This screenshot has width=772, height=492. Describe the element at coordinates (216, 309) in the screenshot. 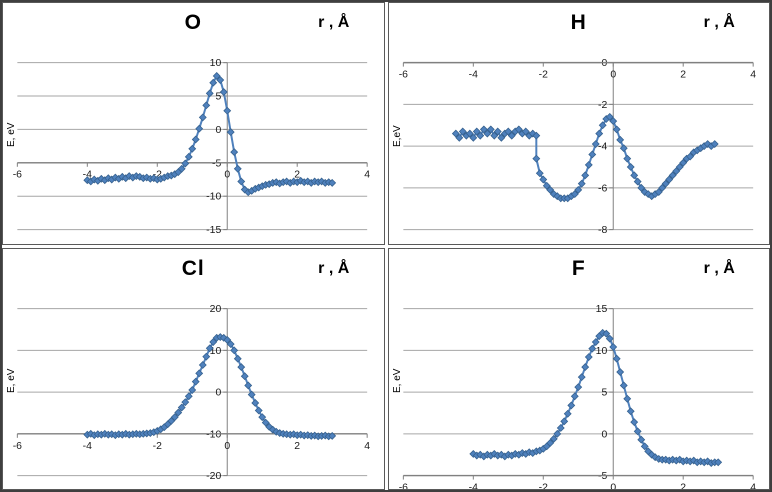

I see `svg-text: 20` at that location.